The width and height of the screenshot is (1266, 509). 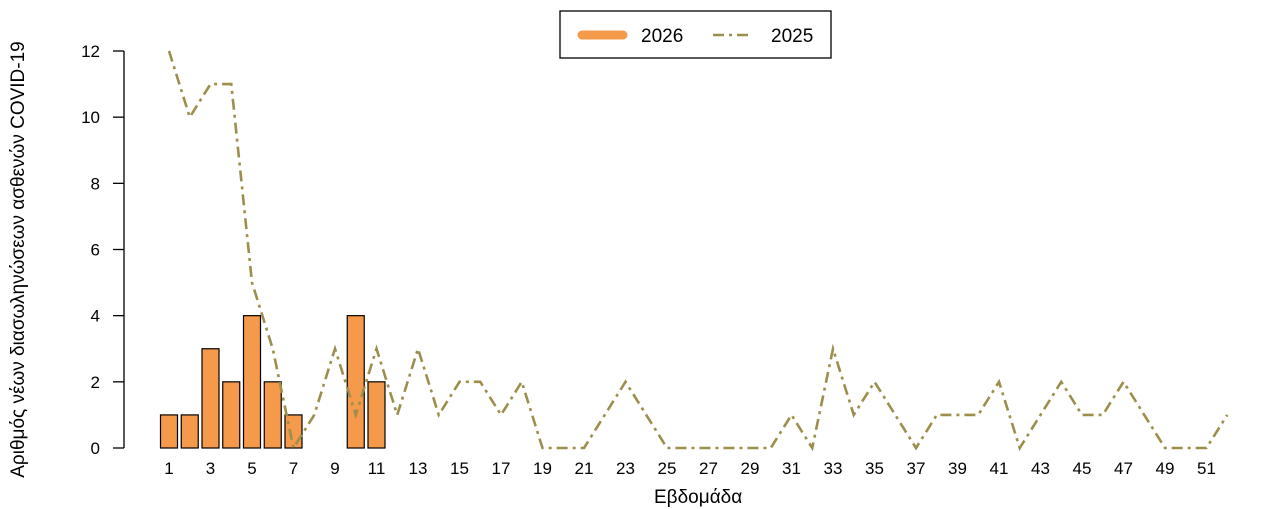 What do you see at coordinates (95, 448) in the screenshot?
I see `y-tick-label: 0` at bounding box center [95, 448].